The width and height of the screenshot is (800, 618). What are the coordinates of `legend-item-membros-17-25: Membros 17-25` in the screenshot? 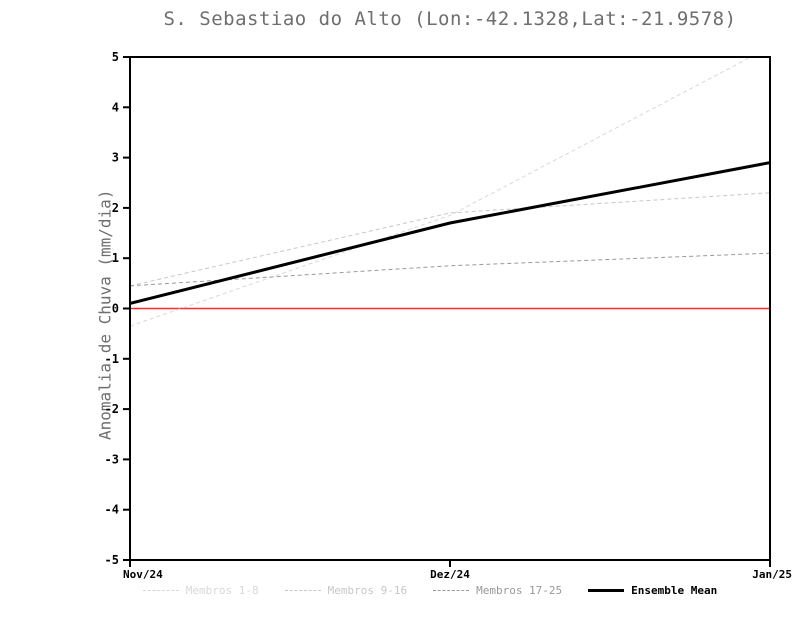 It's located at (497, 590).